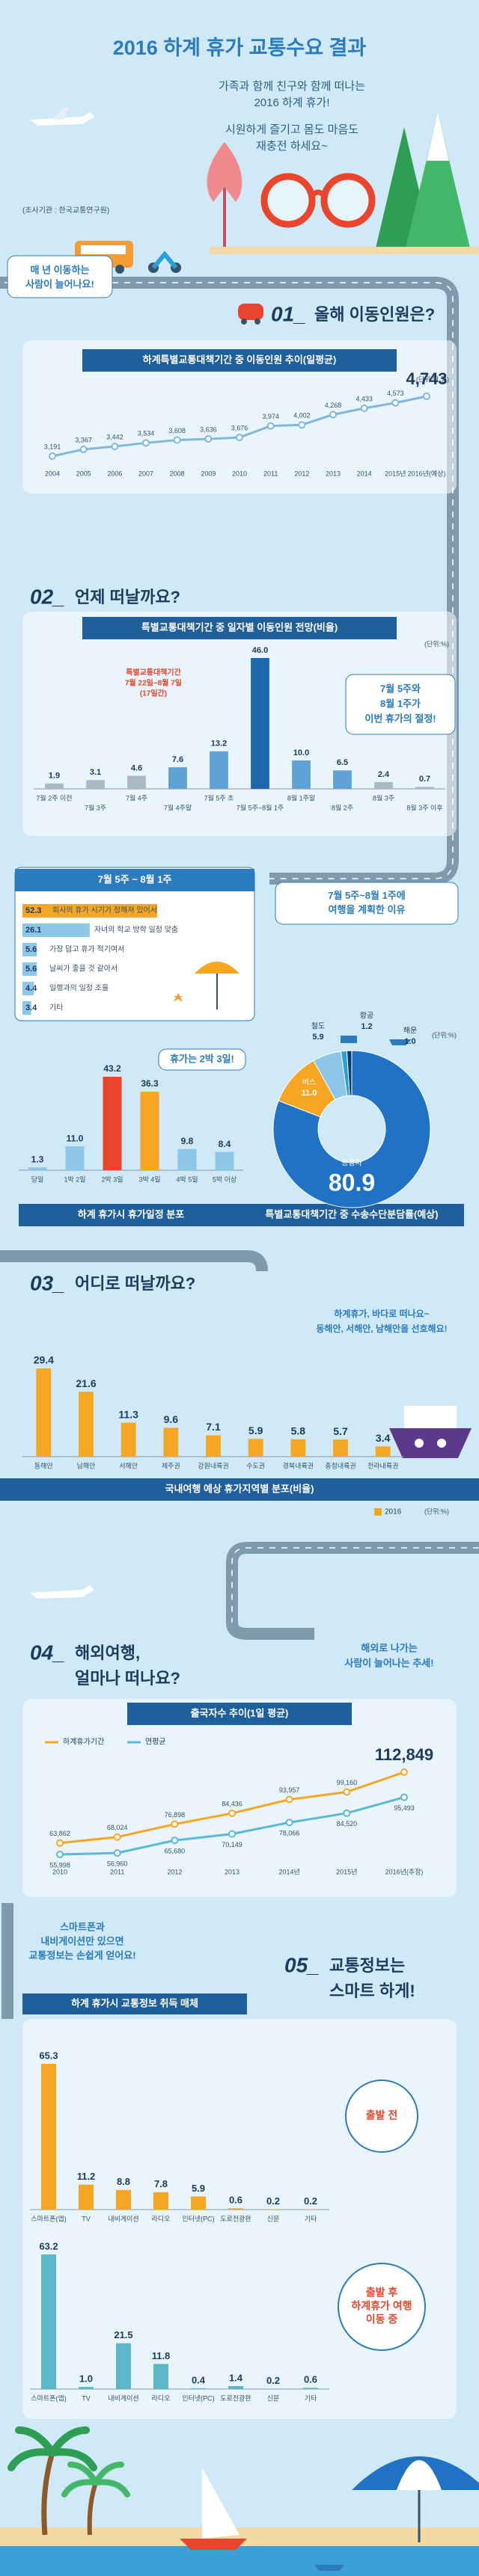 The image size is (479, 2576). What do you see at coordinates (52, 446) in the screenshot?
I see `value-label: 3,191` at bounding box center [52, 446].